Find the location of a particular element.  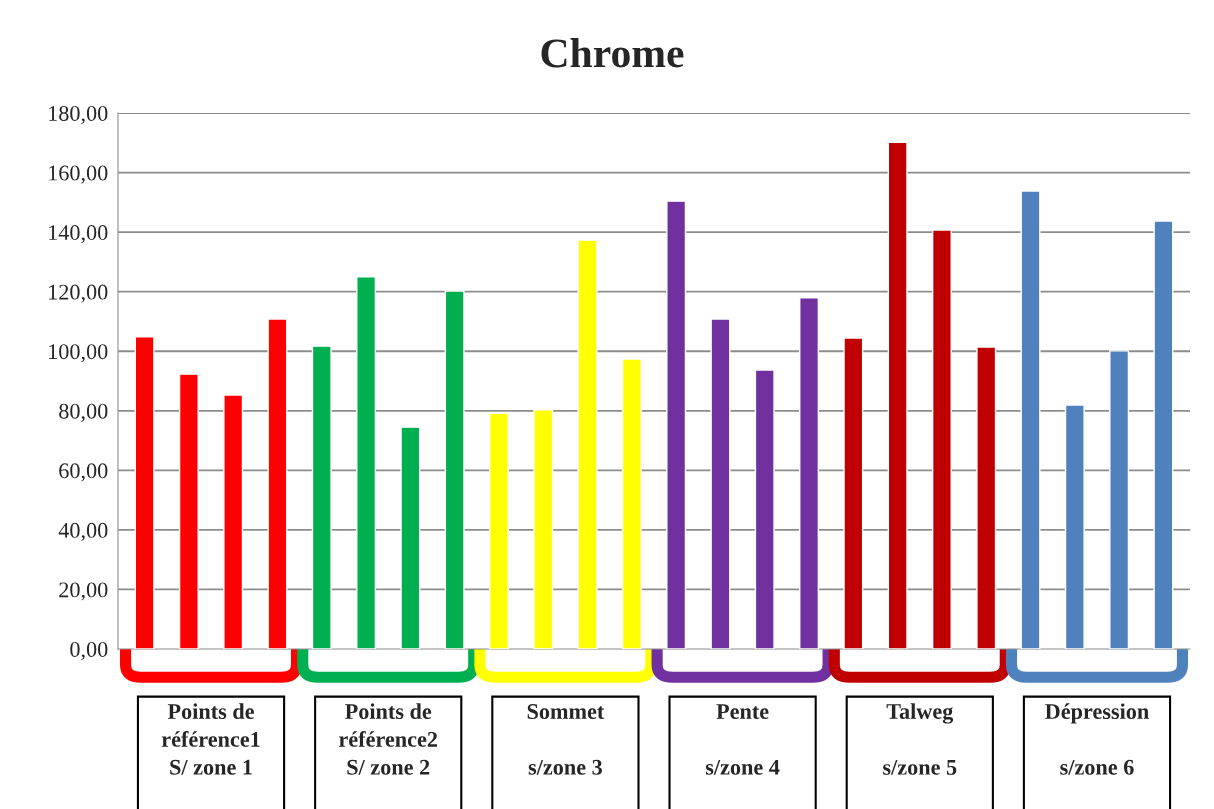

y-tick-label: 140,00 is located at coordinates (78, 234).